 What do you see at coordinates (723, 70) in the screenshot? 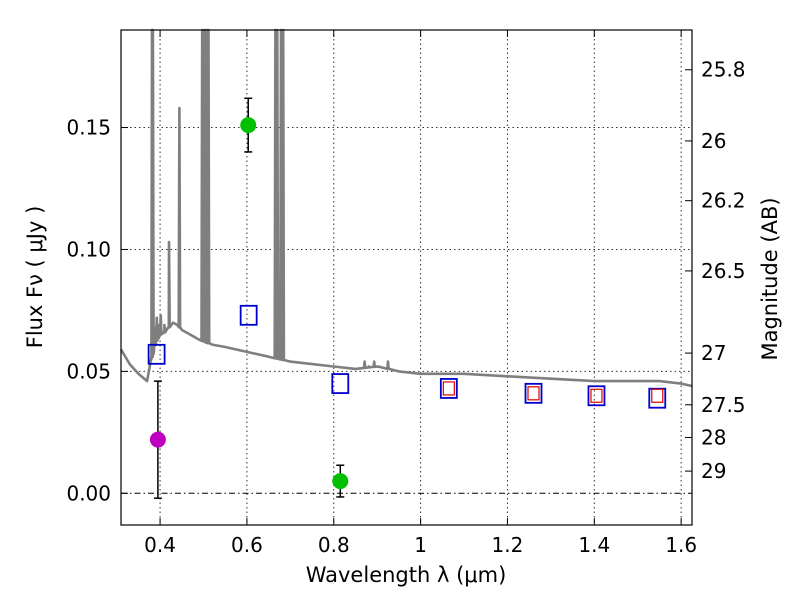
I see `right-tick-label: 25.8` at bounding box center [723, 70].